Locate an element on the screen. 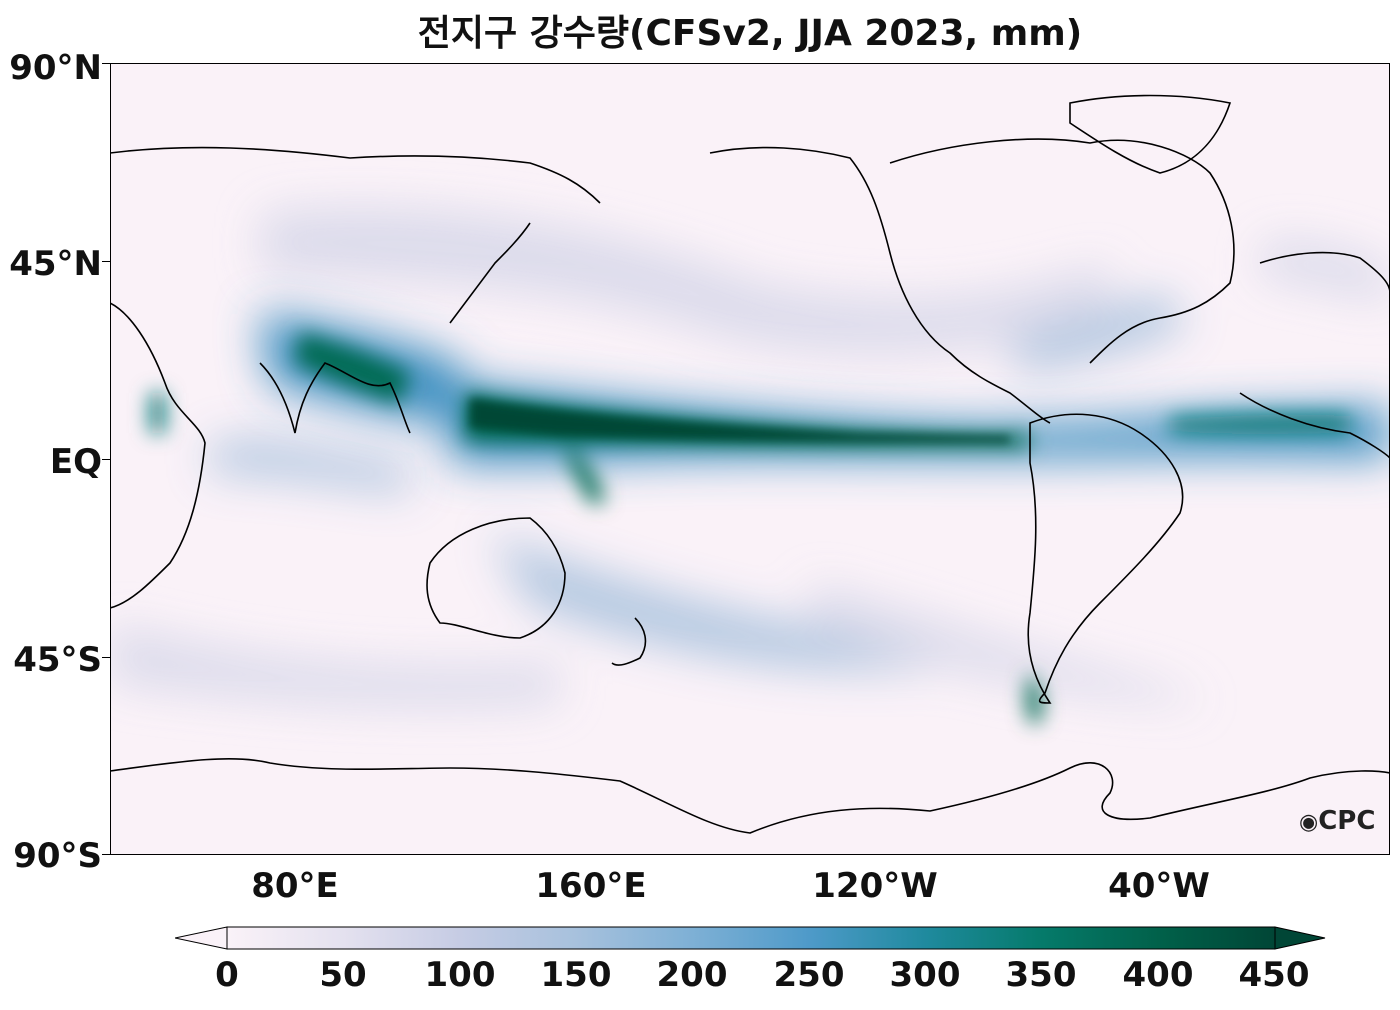  colorbar-tick-450: 450 is located at coordinates (1274, 975).